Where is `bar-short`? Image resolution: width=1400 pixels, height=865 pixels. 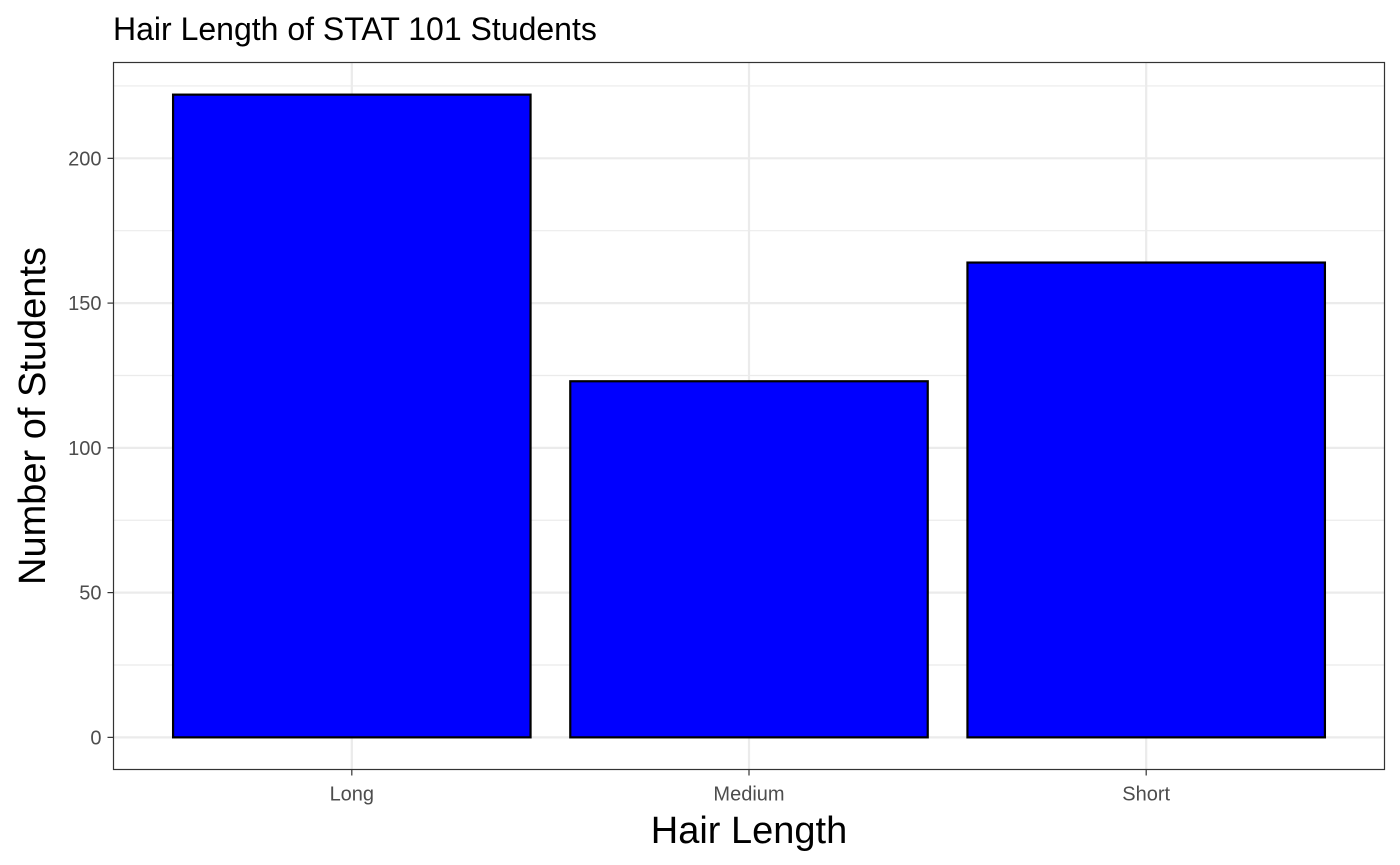 bar-short is located at coordinates (1146, 500).